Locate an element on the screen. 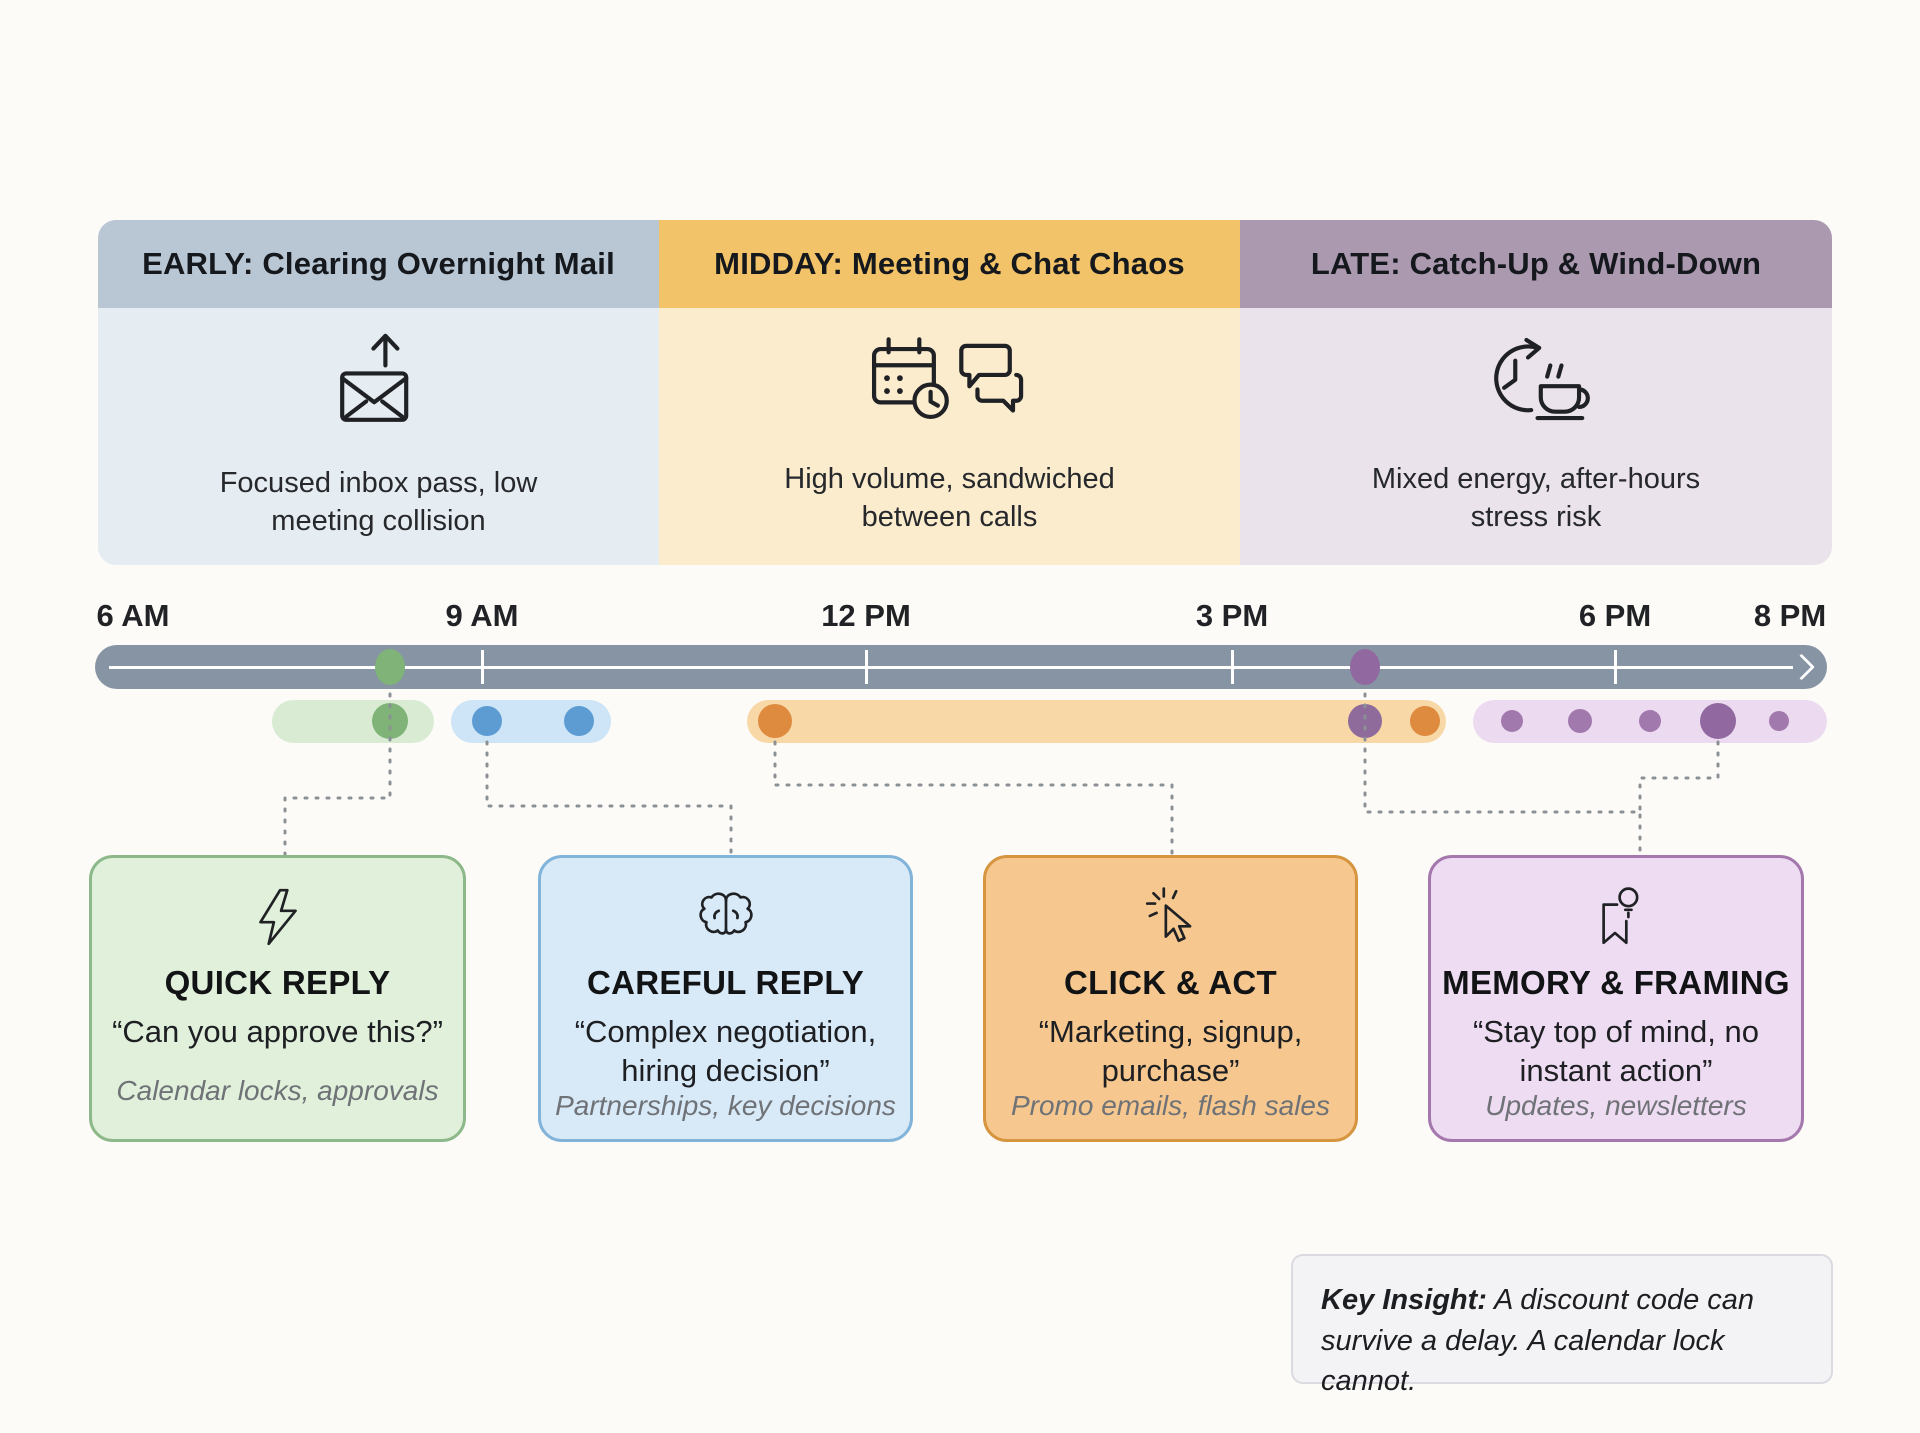 The height and width of the screenshot is (1433, 1920). card-quick-reply-title: QUICK REPLY is located at coordinates (277, 982).